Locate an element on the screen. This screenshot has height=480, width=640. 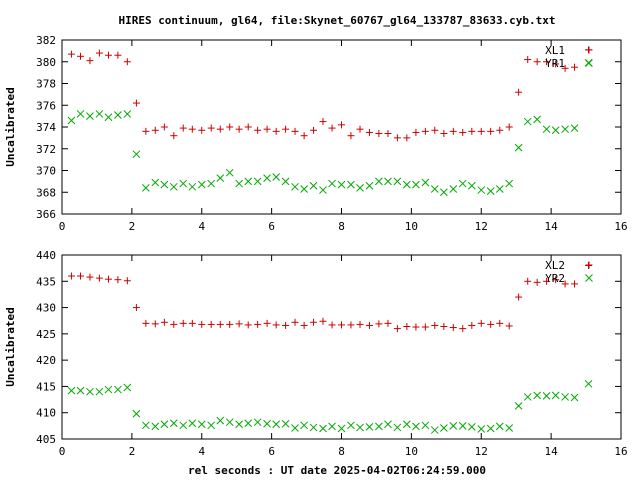
y-tick-label: 374 is located at coordinates (46, 127).